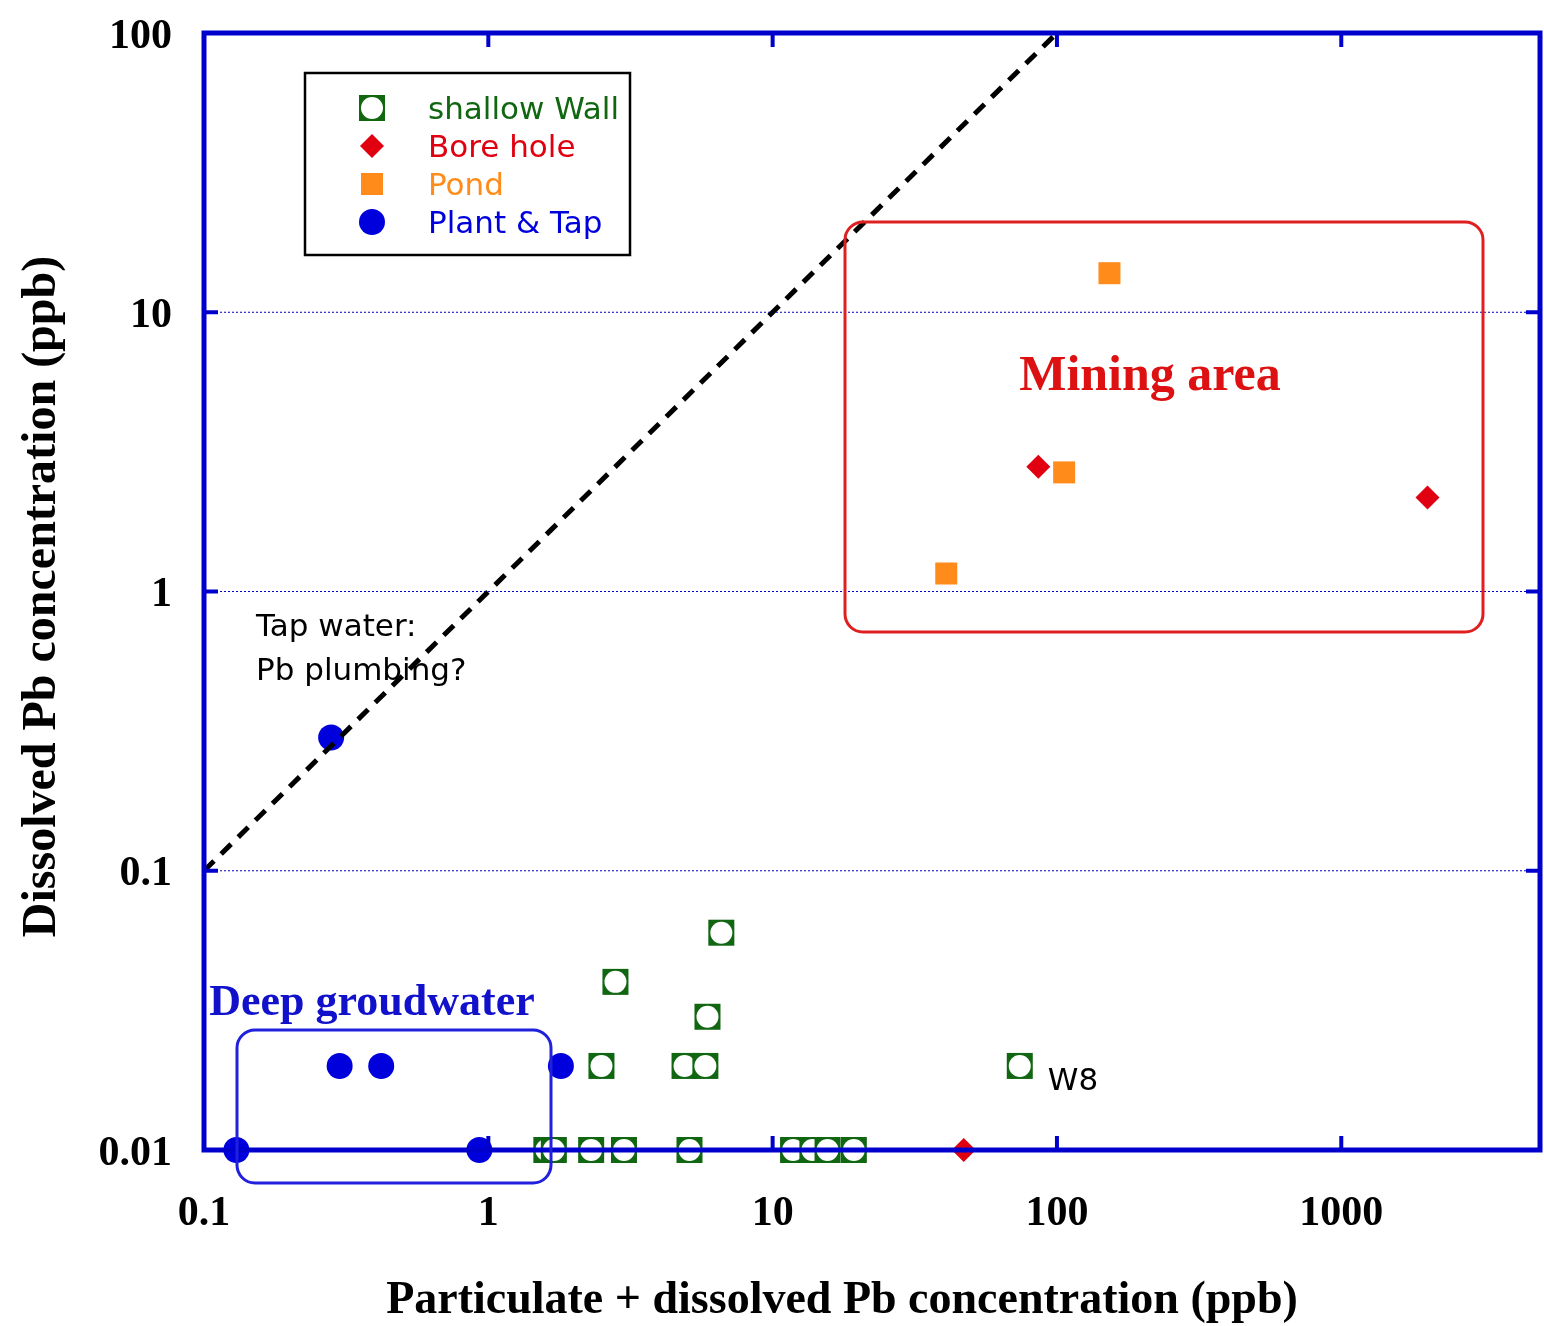 Image resolution: width=1544 pixels, height=1326 pixels. What do you see at coordinates (140, 33) in the screenshot?
I see `y-tick-label: 100` at bounding box center [140, 33].